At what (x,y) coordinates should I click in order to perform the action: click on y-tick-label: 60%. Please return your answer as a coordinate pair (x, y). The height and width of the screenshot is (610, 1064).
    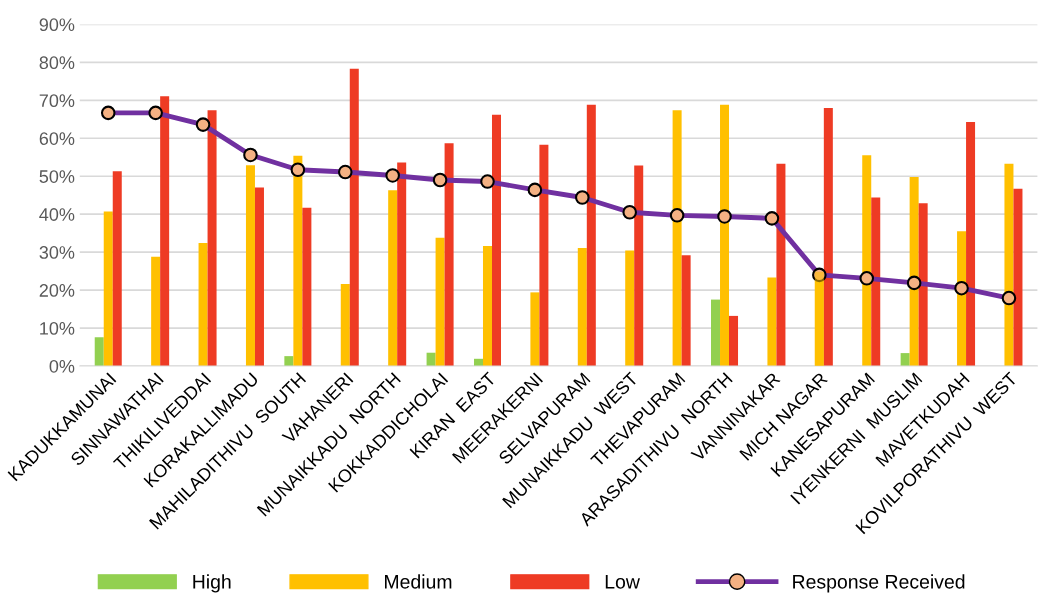
    Looking at the image, I should click on (57, 138).